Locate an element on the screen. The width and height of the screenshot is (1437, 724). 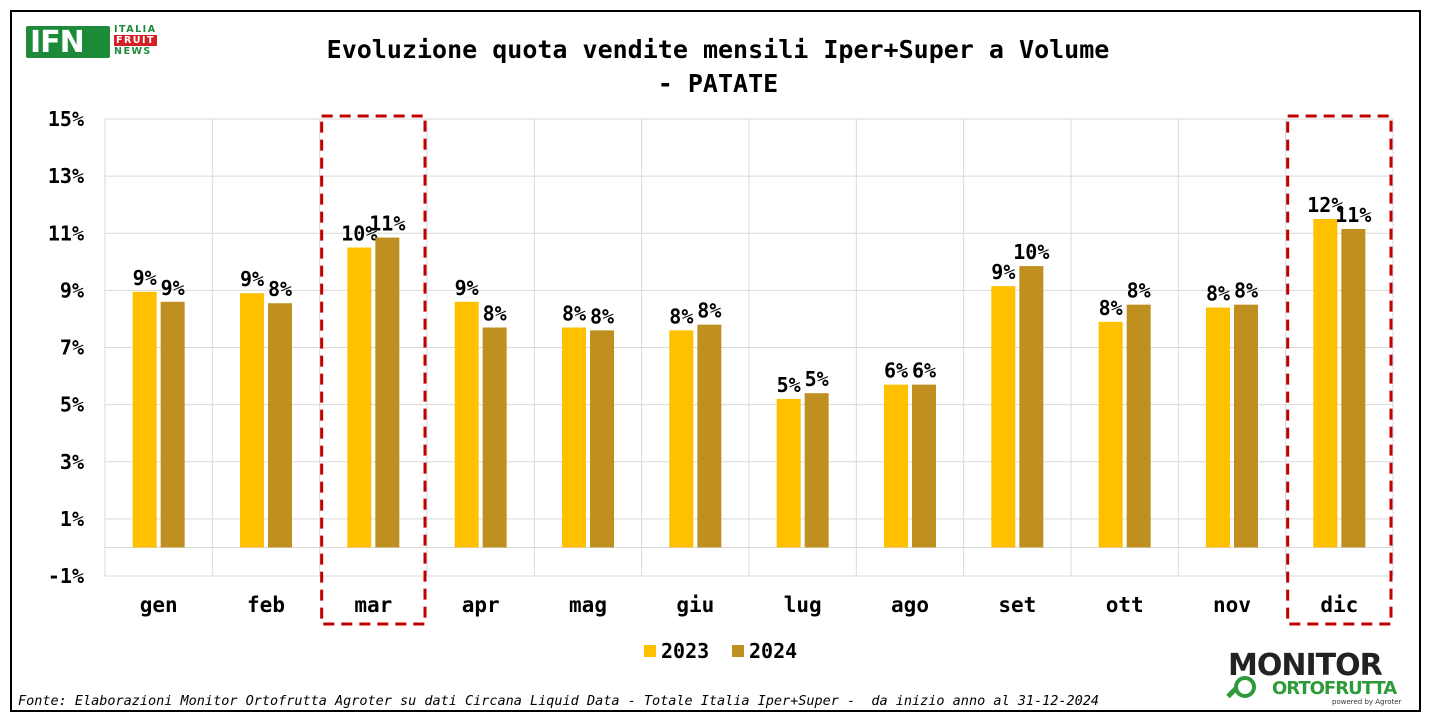
data-label-2023-feb: 9% is located at coordinates (252, 279).